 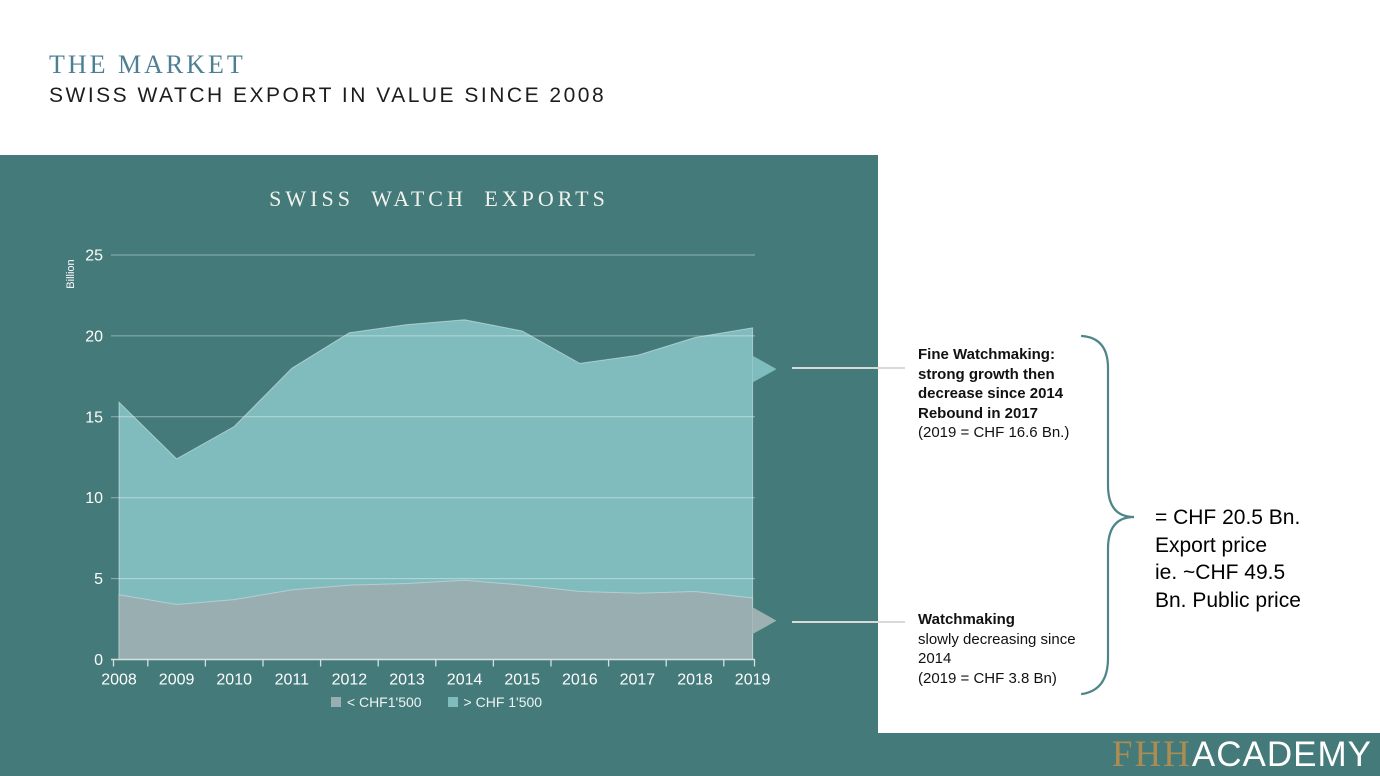 What do you see at coordinates (94, 336) in the screenshot?
I see `y-tick-label: 20` at bounding box center [94, 336].